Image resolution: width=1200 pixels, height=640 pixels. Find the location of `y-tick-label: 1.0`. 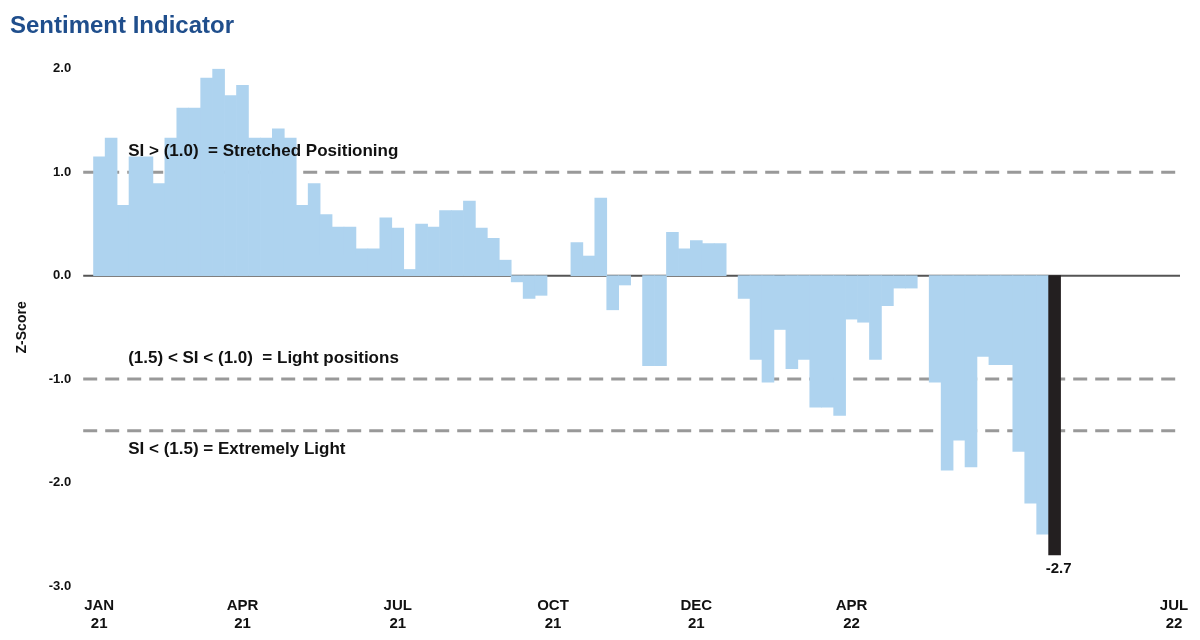

y-tick-label: 1.0 is located at coordinates (62, 171).